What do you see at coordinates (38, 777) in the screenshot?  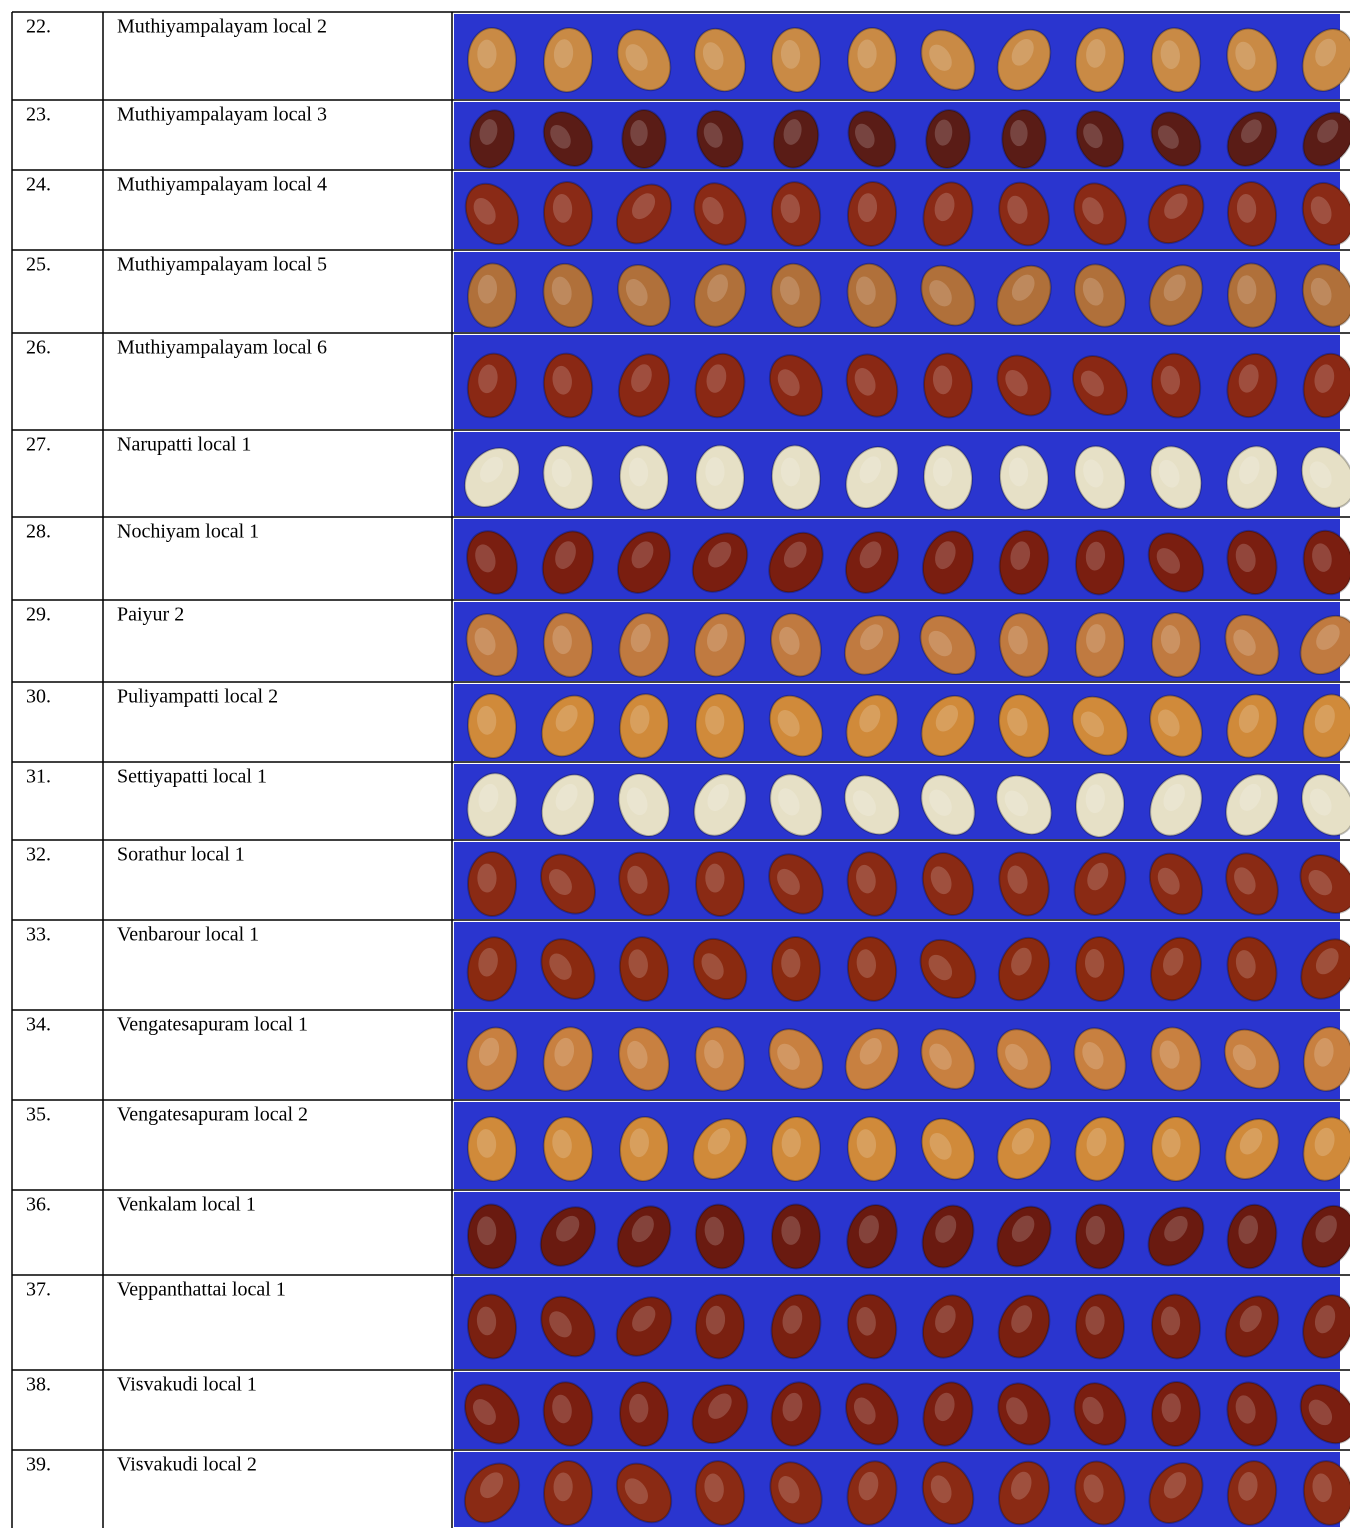 I see `row-number: 31.` at bounding box center [38, 777].